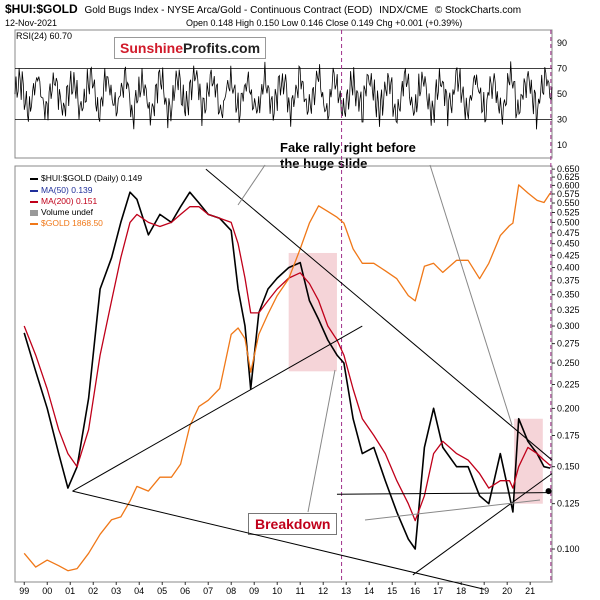 Image resolution: width=600 pixels, height=600 pixels. Describe the element at coordinates (185, 591) in the screenshot. I see `x-tick-label: 06` at that location.